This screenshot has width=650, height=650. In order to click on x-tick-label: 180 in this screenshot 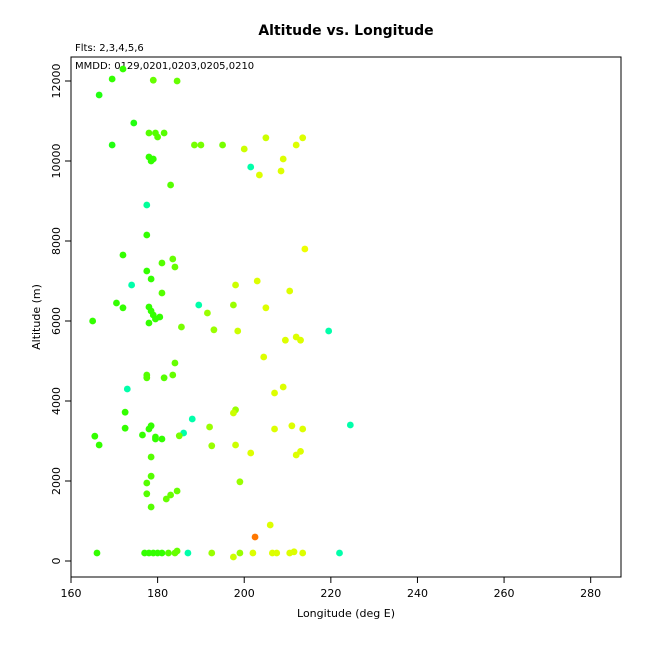, I will do `click(157, 593)`.